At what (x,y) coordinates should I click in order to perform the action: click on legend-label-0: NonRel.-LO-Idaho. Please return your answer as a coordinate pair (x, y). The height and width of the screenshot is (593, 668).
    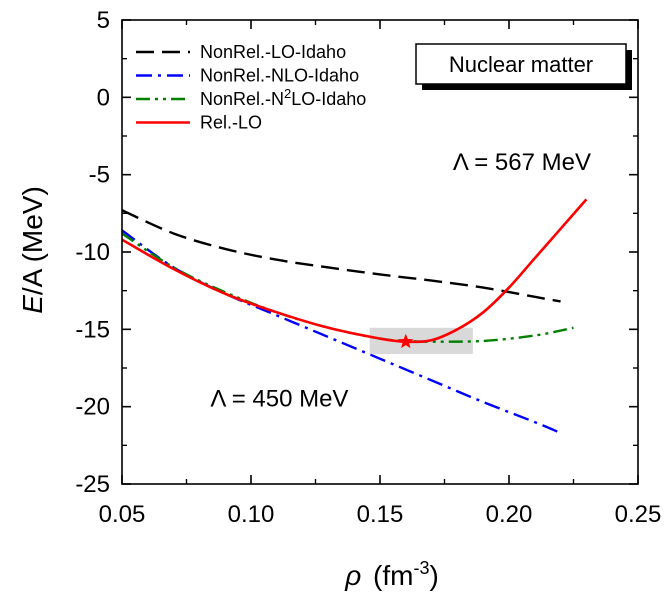
    Looking at the image, I should click on (273, 52).